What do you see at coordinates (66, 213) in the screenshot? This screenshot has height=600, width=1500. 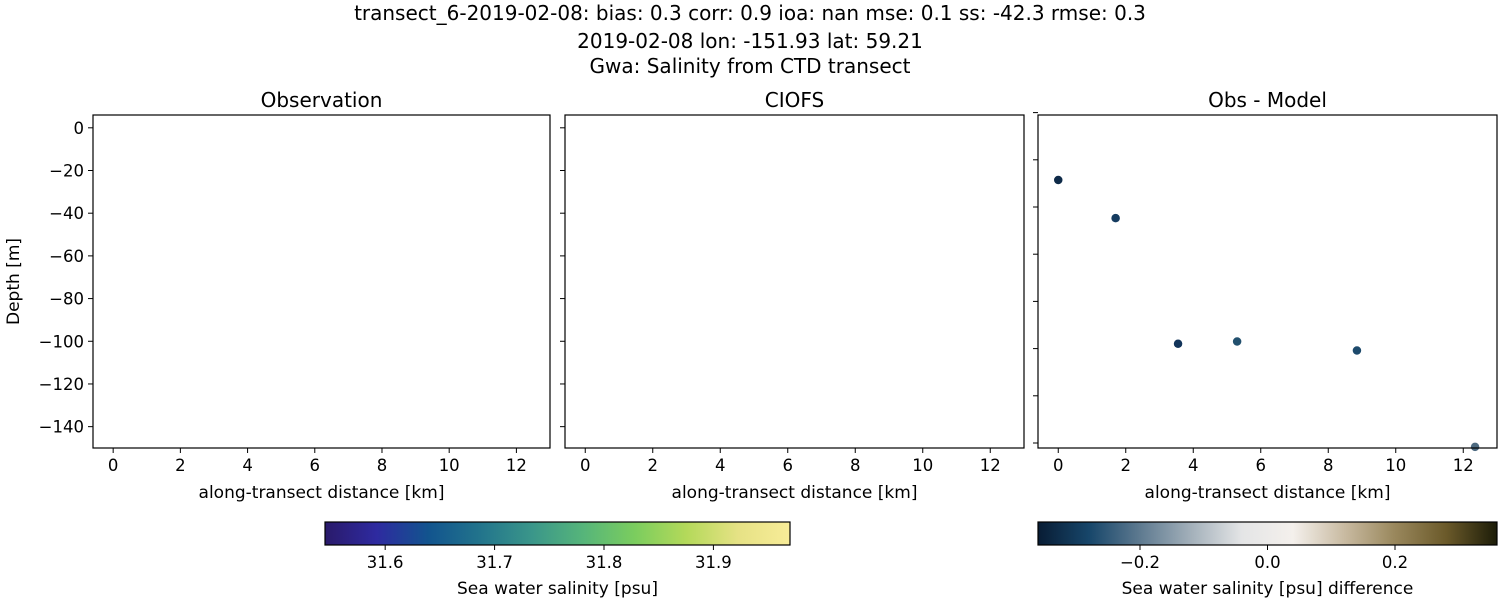 I see `y-tick-label: −40` at bounding box center [66, 213].